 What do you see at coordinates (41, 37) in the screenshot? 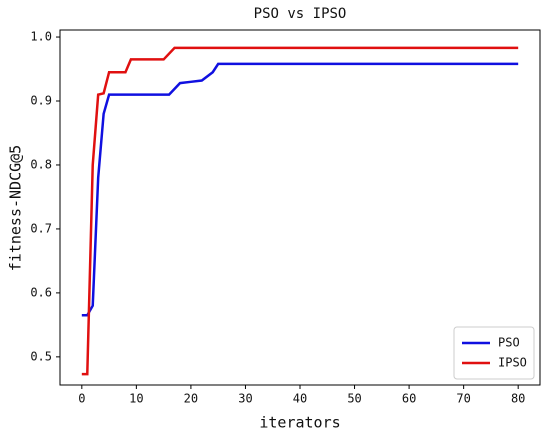
I see `y-tick-label: 1.0` at bounding box center [41, 37].